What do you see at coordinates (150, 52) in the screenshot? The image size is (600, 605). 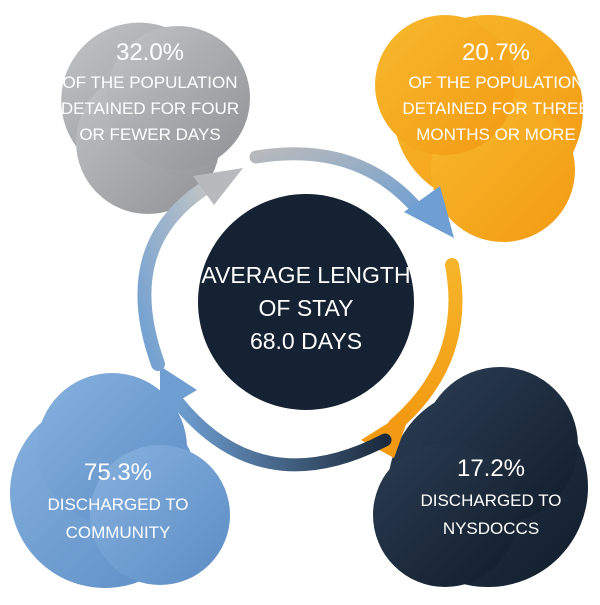 I see `short-stay-percent: 32.0%` at bounding box center [150, 52].